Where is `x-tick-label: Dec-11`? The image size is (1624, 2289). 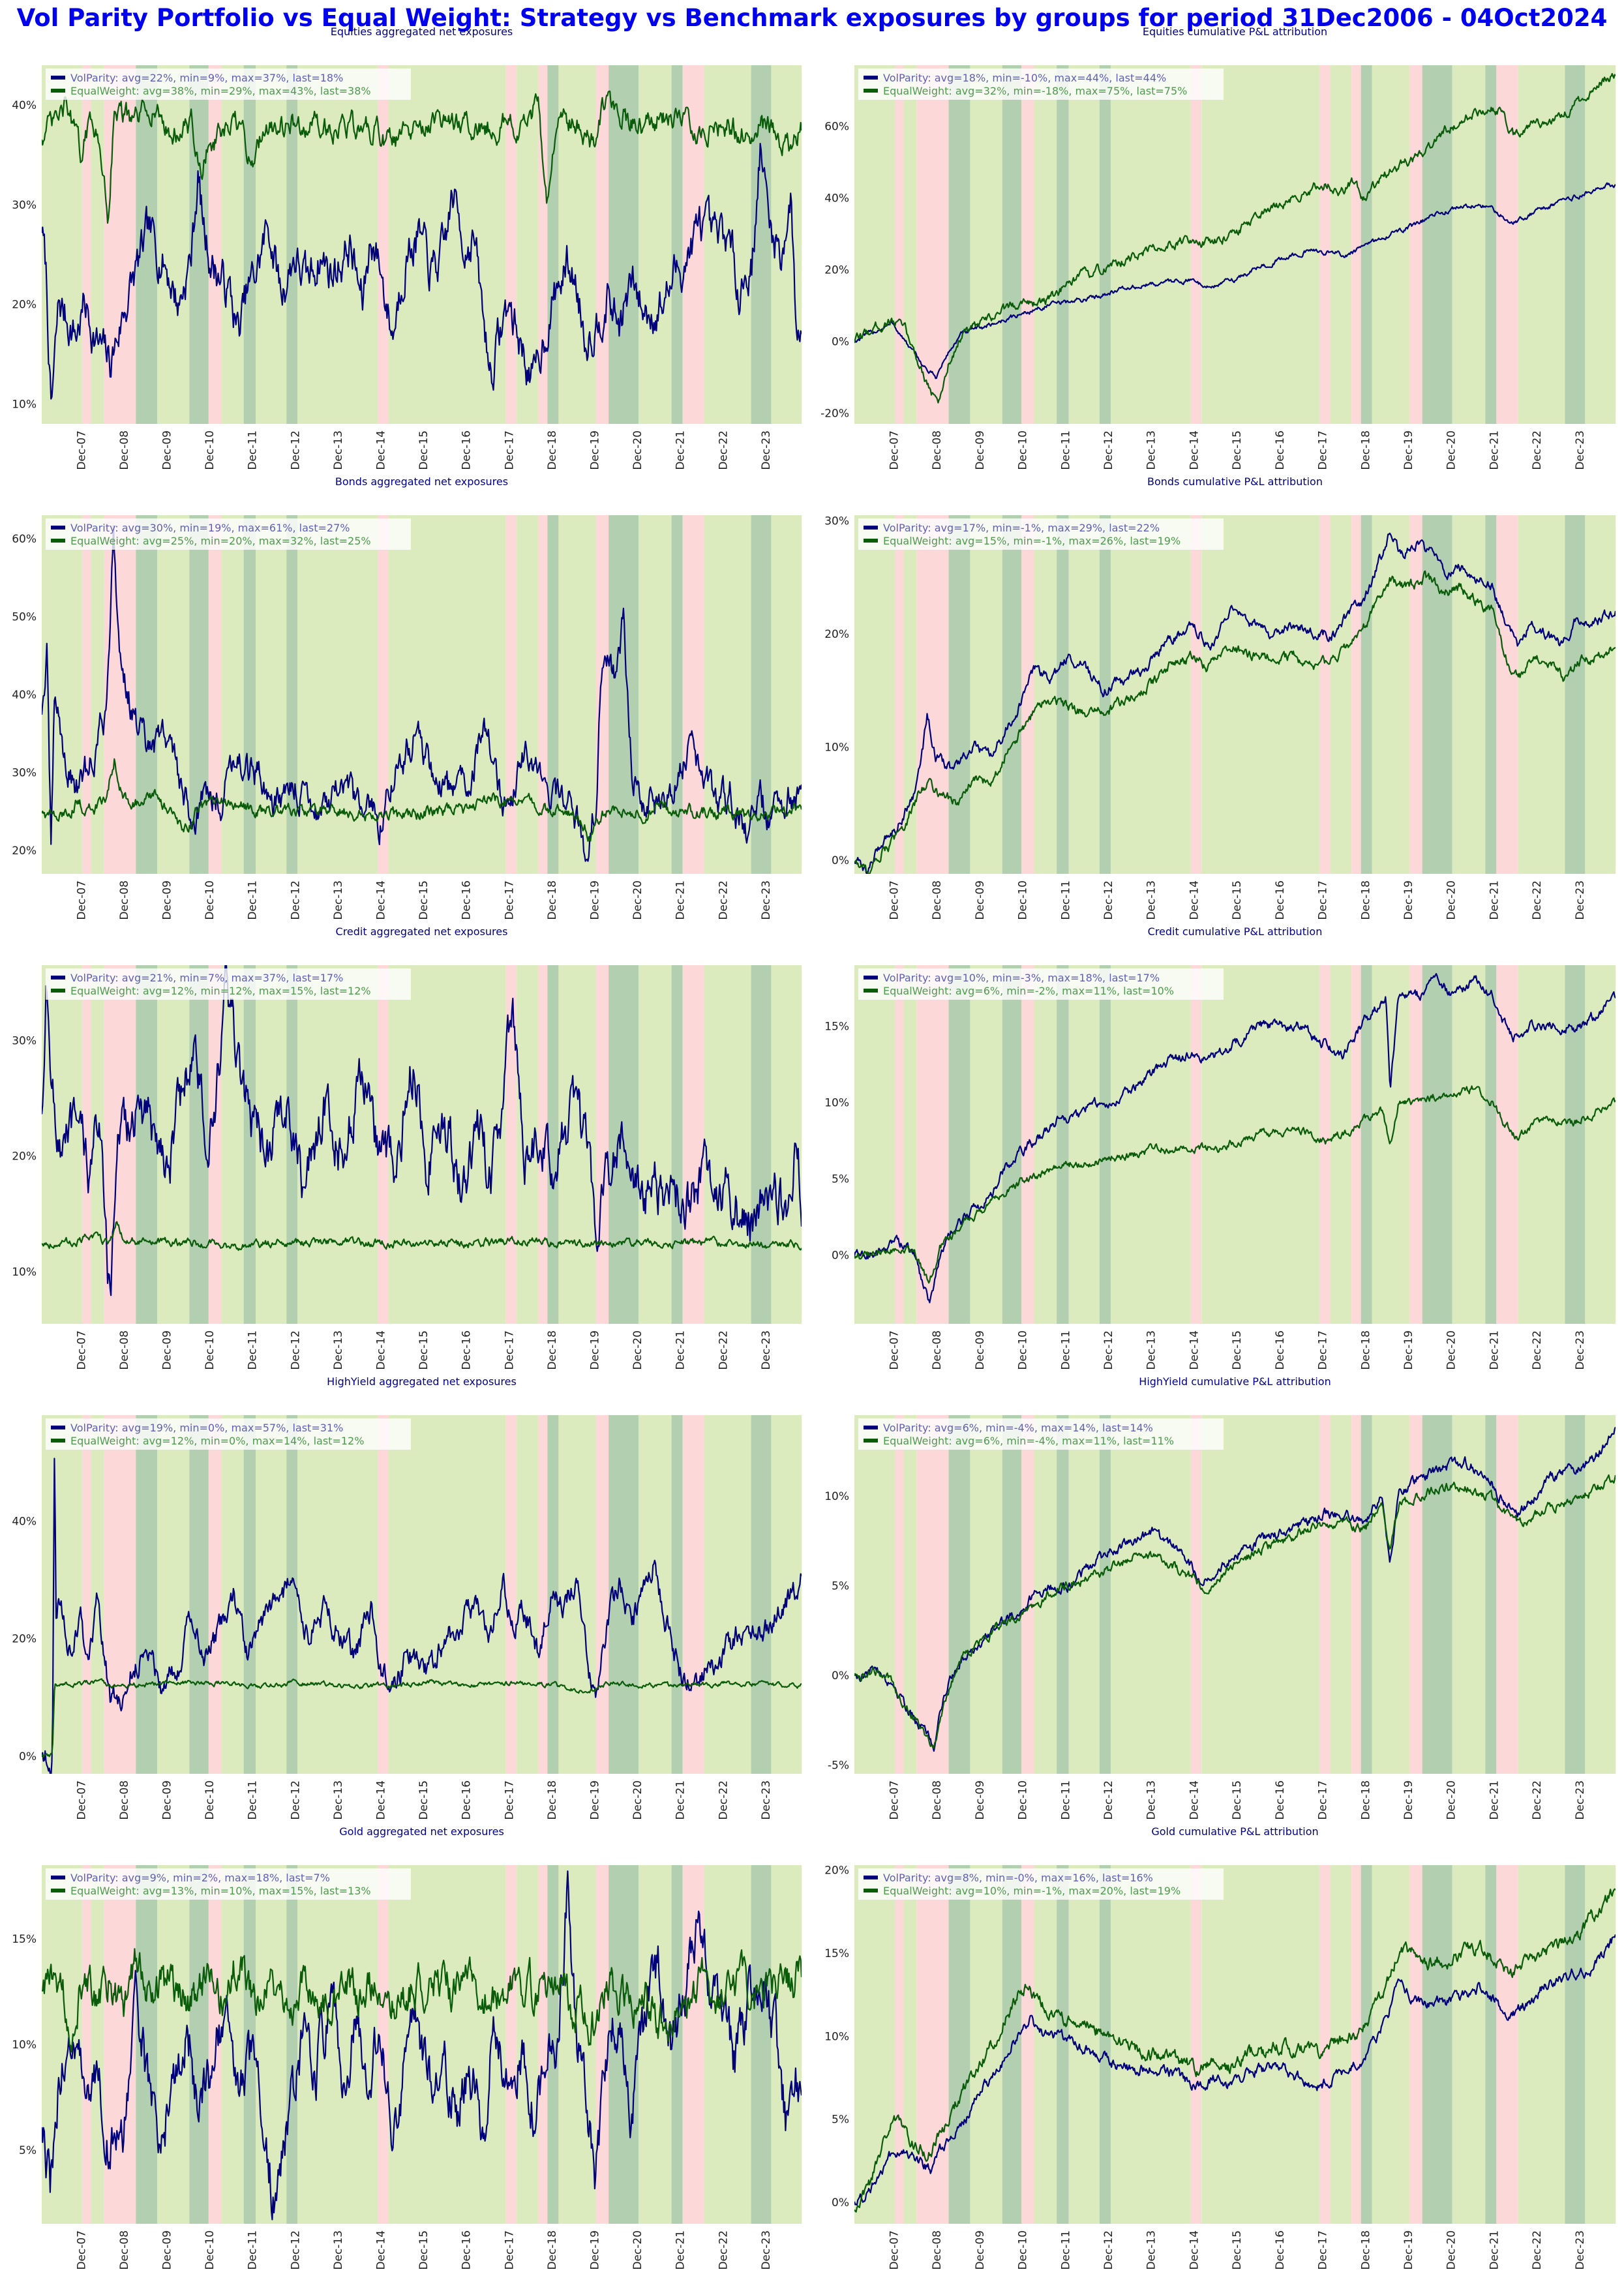
x-tick-label: Dec-11 is located at coordinates (1065, 900).